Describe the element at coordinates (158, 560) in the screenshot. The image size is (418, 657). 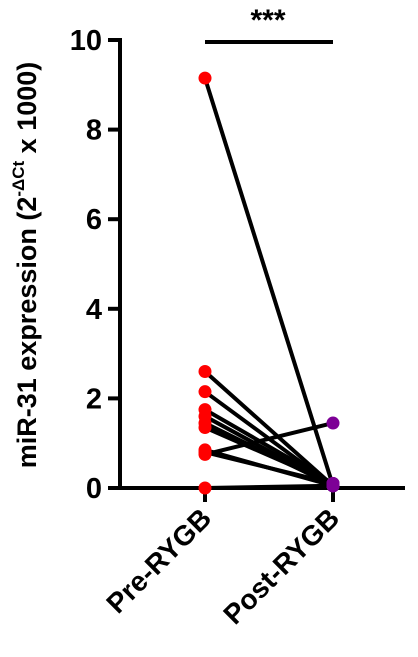
I see `x-tick-label-0: Pre-RYGB` at that location.